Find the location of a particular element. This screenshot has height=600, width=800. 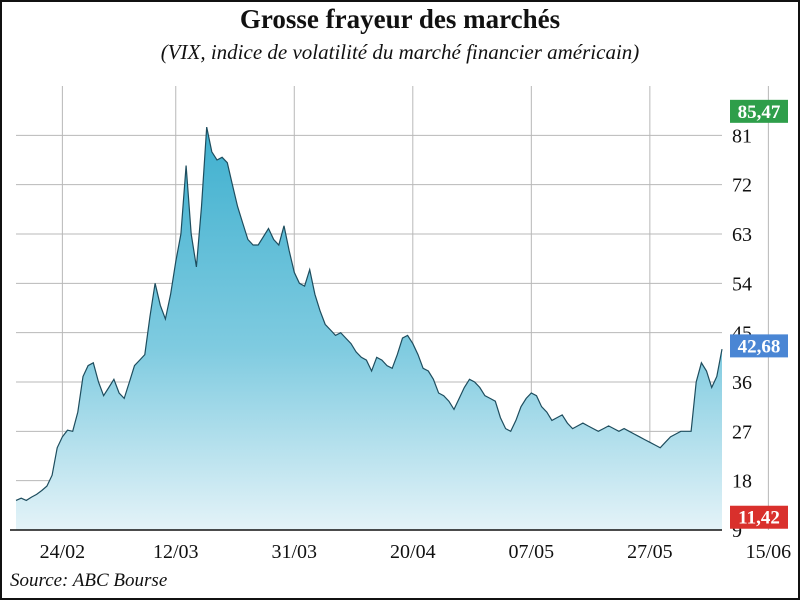

y-tick-label-8: 81 is located at coordinates (742, 136).